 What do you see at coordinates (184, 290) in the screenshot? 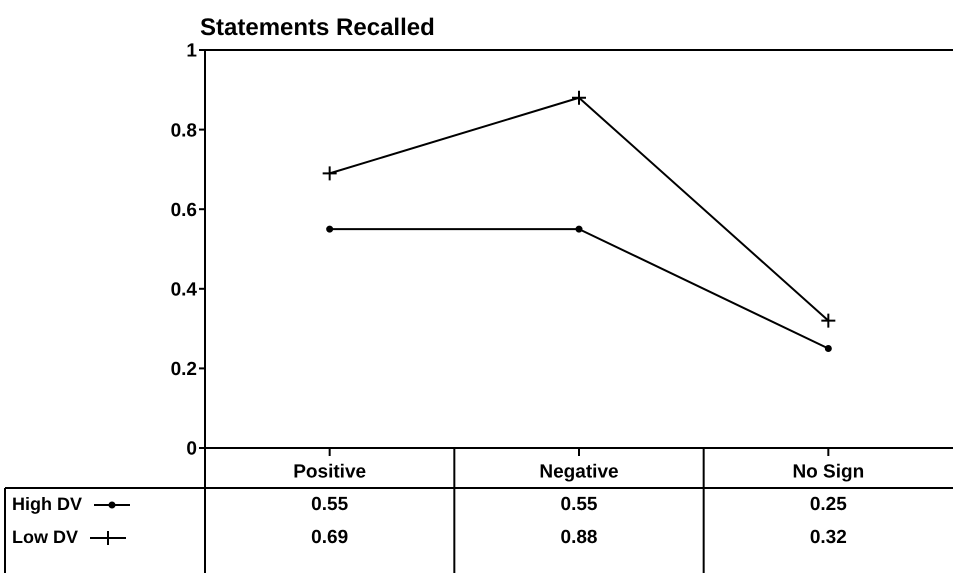
I see `y-tick-label: 0.4` at bounding box center [184, 290].